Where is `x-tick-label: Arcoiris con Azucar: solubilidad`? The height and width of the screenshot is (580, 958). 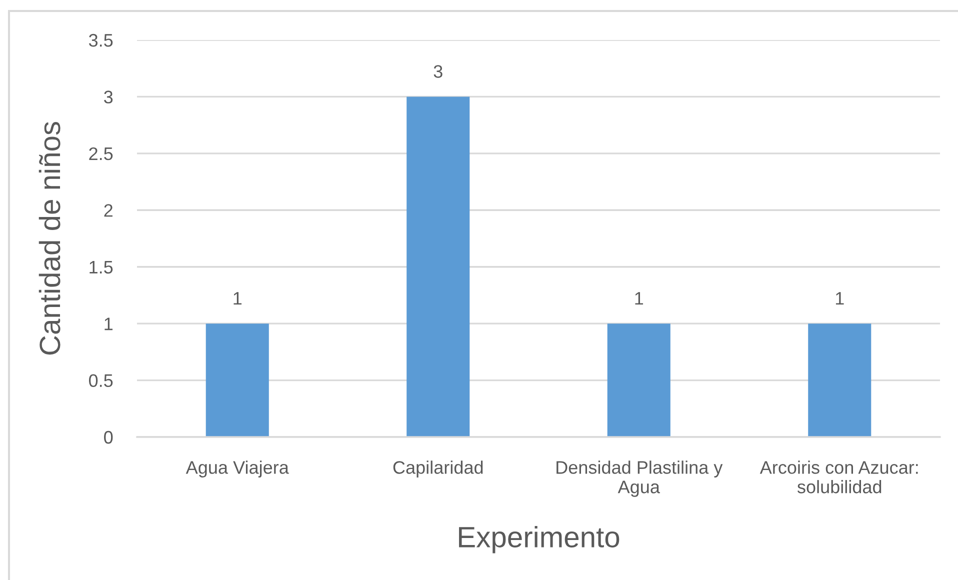 x-tick-label: Arcoiris con Azucar: solubilidad is located at coordinates (839, 477).